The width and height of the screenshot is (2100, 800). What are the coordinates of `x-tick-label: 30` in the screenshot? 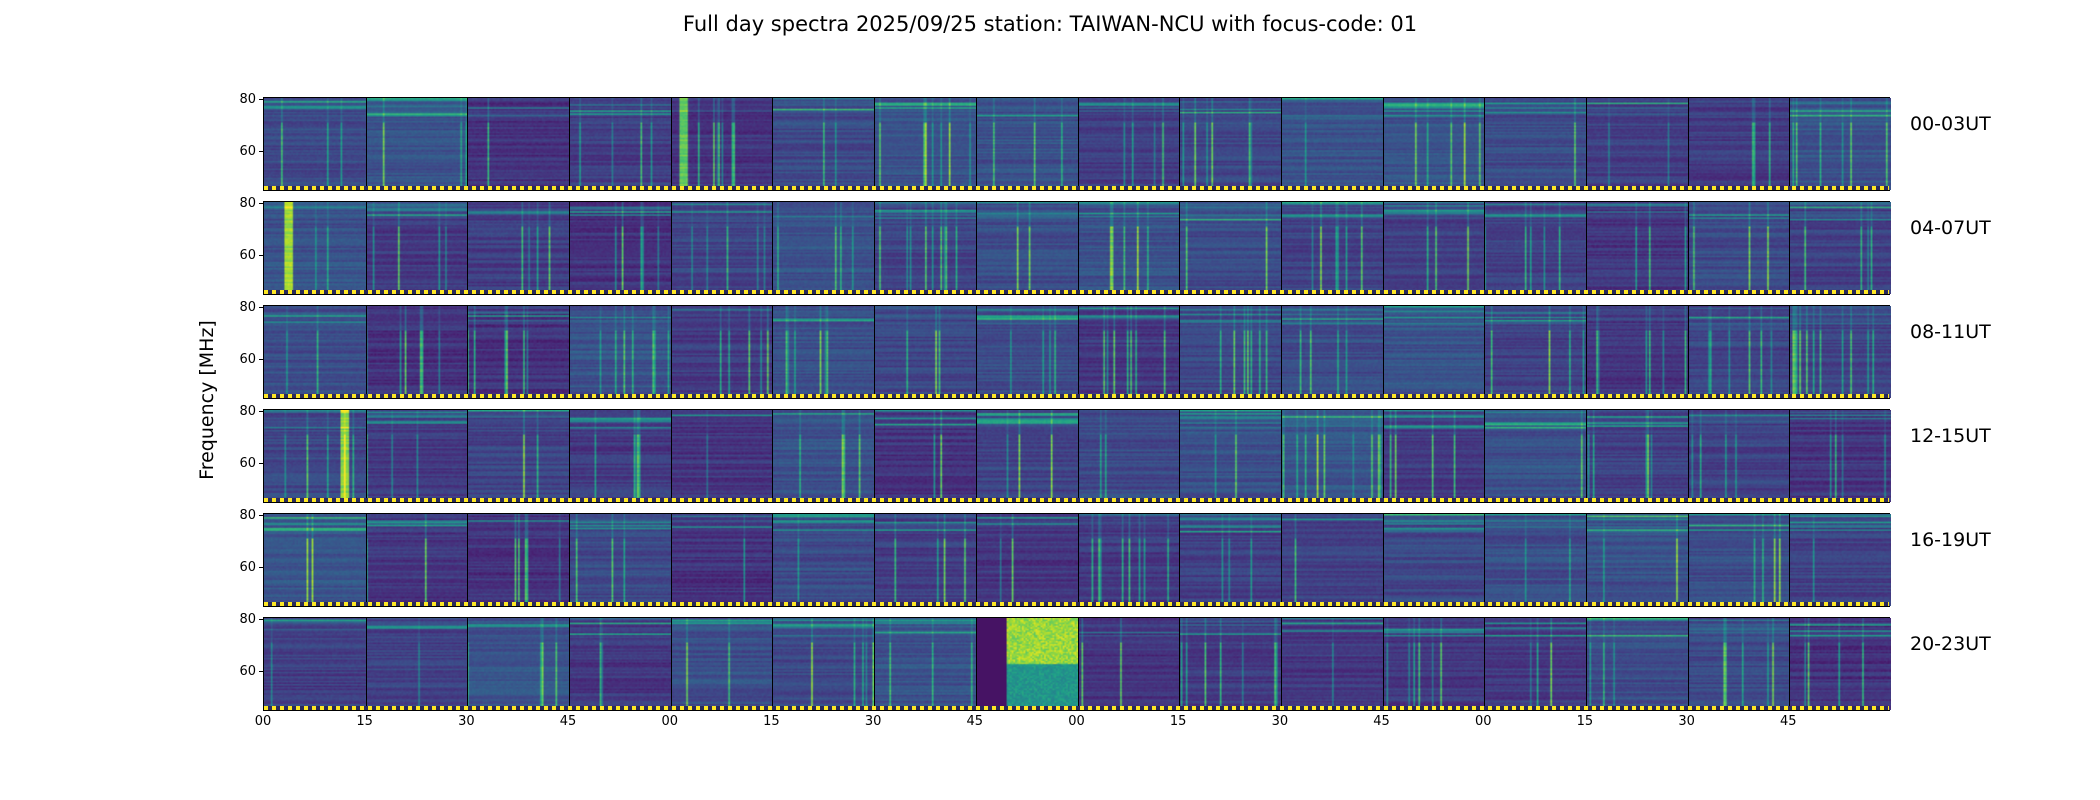 It's located at (466, 721).